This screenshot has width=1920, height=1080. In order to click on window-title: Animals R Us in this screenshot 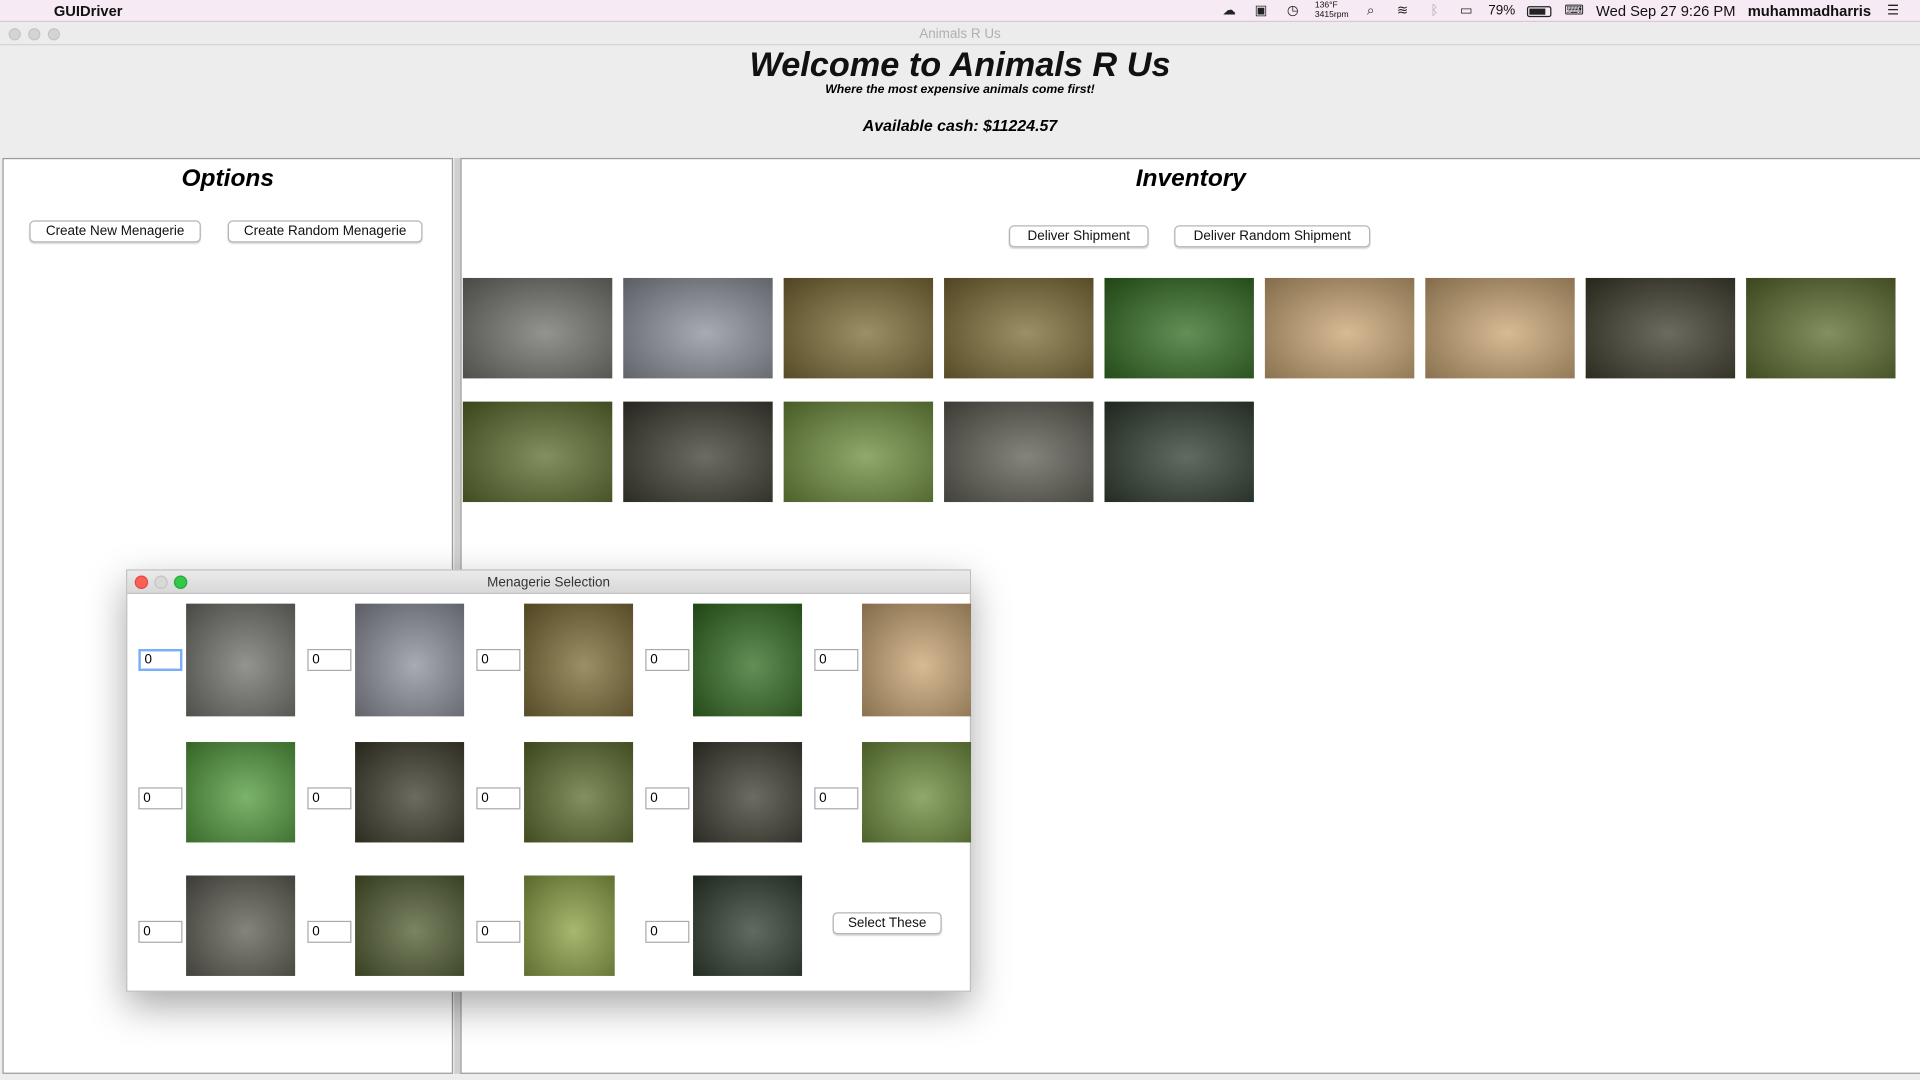, I will do `click(960, 34)`.